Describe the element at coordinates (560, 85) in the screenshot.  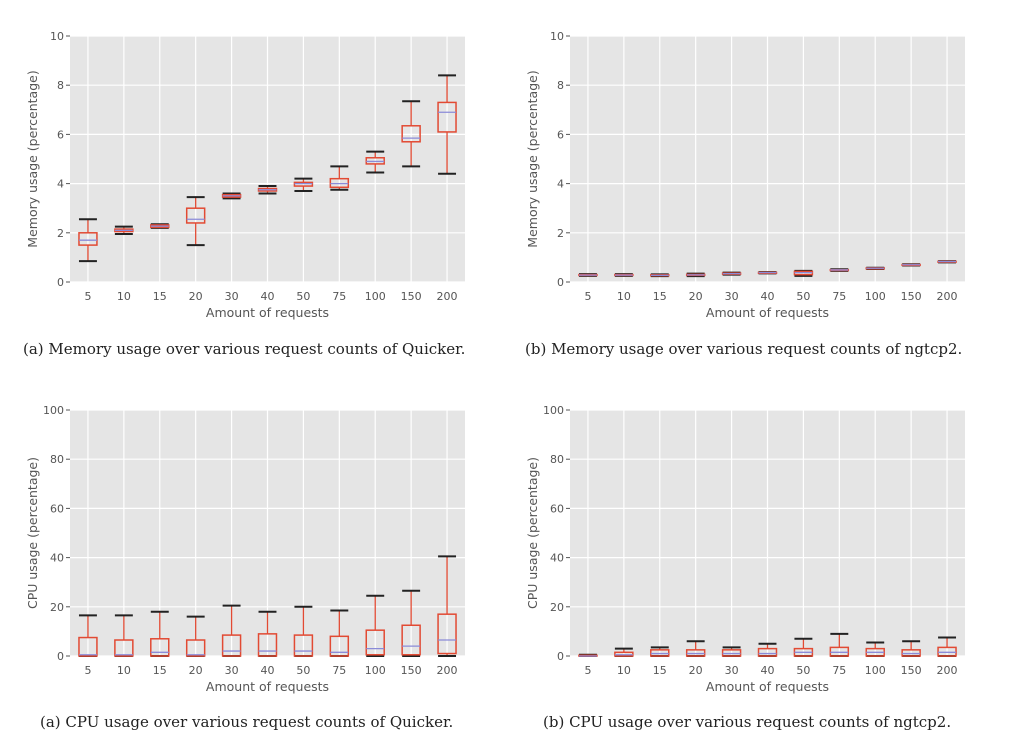
I see `y-tick-label: 8` at that location.